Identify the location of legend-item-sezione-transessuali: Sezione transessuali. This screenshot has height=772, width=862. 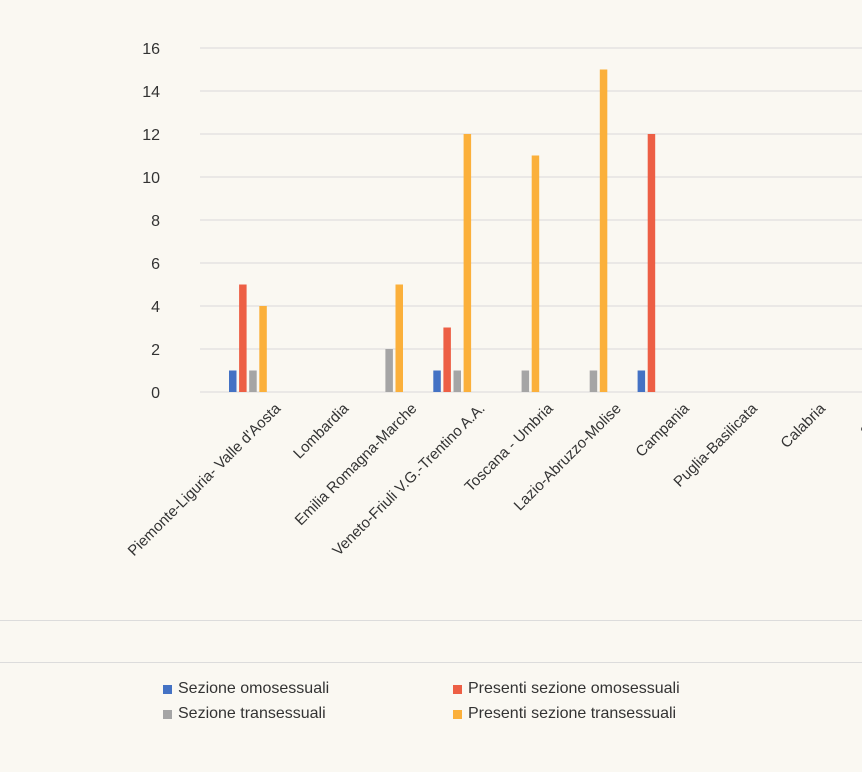
(308, 714).